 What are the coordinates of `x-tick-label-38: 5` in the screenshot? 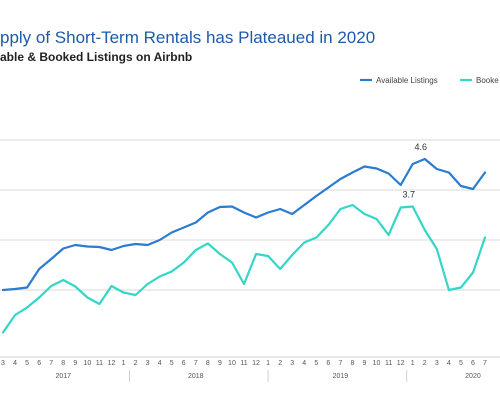 It's located at (461, 363).